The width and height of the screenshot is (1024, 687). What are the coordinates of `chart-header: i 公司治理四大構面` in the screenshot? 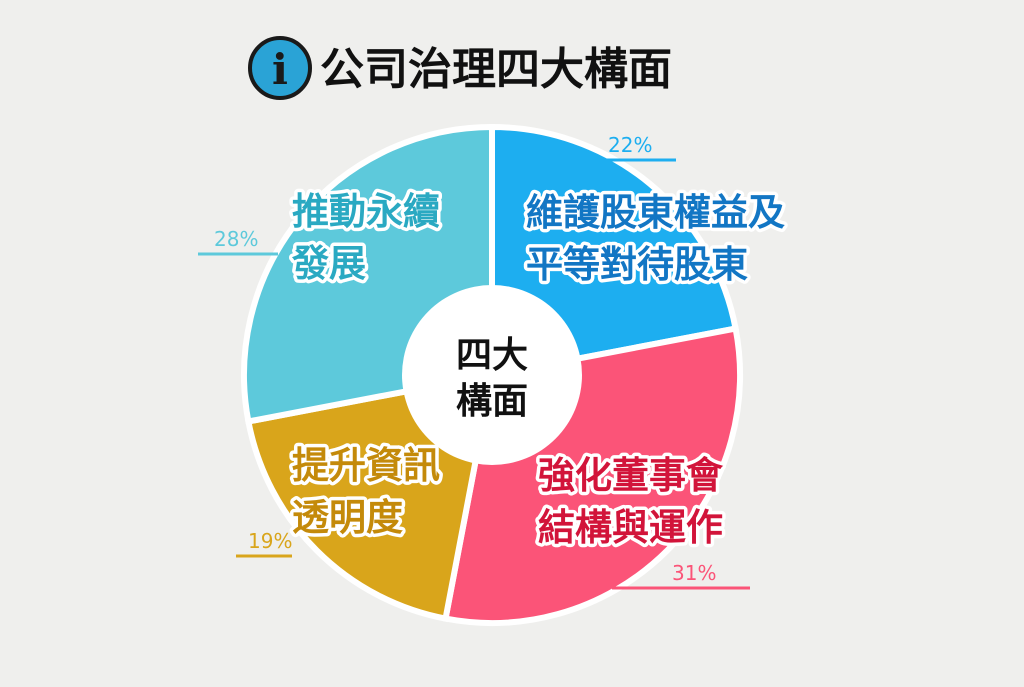 It's located at (460, 68).